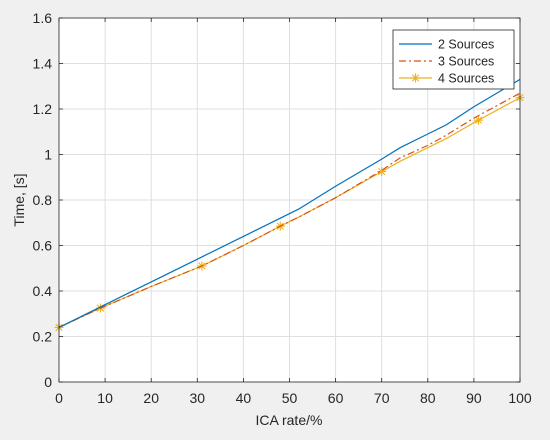 The width and height of the screenshot is (550, 440). I want to click on legend-label-2-sources: 2 Sources, so click(466, 45).